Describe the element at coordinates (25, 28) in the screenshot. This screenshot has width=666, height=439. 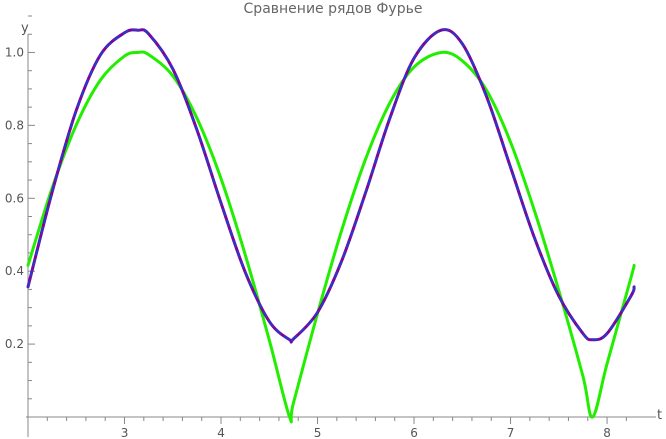
I see `y-axis-label: y` at that location.